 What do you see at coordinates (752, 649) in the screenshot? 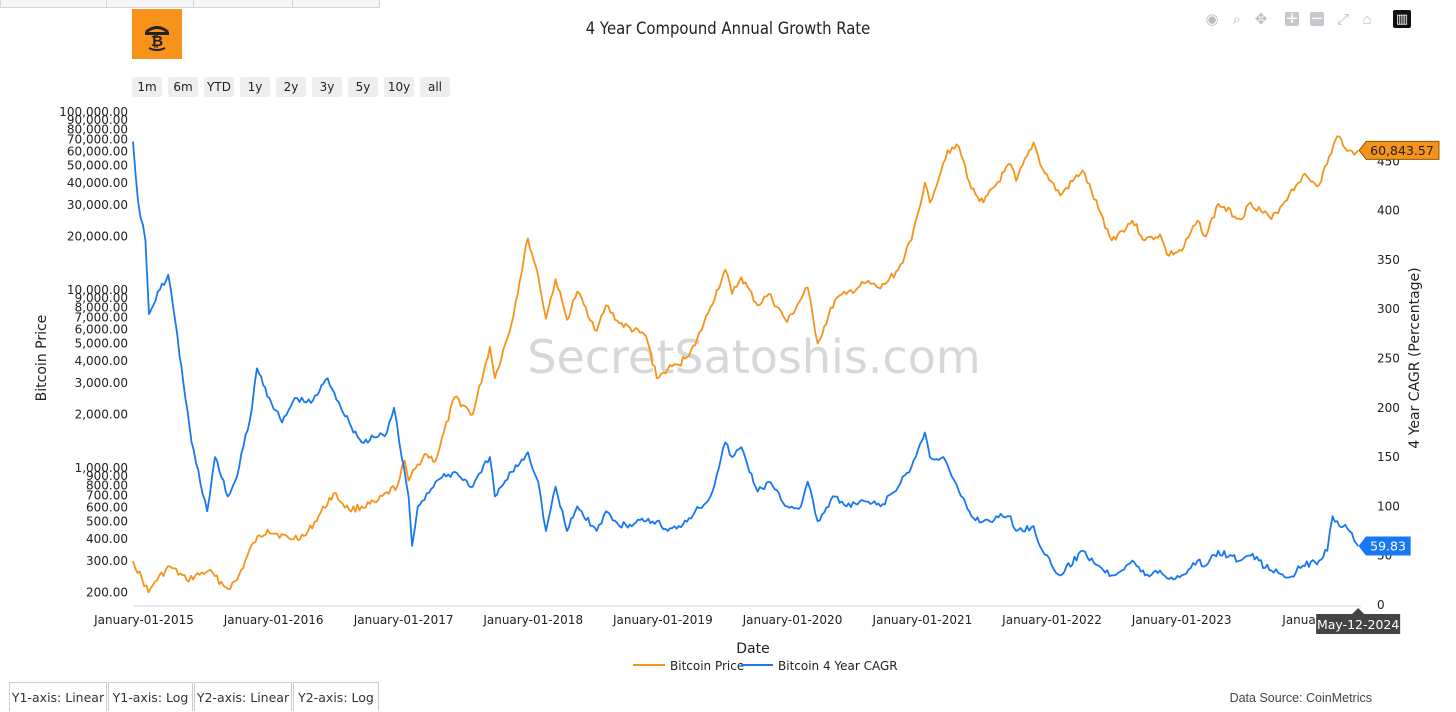
I see `x-axis-title: Date` at bounding box center [752, 649].